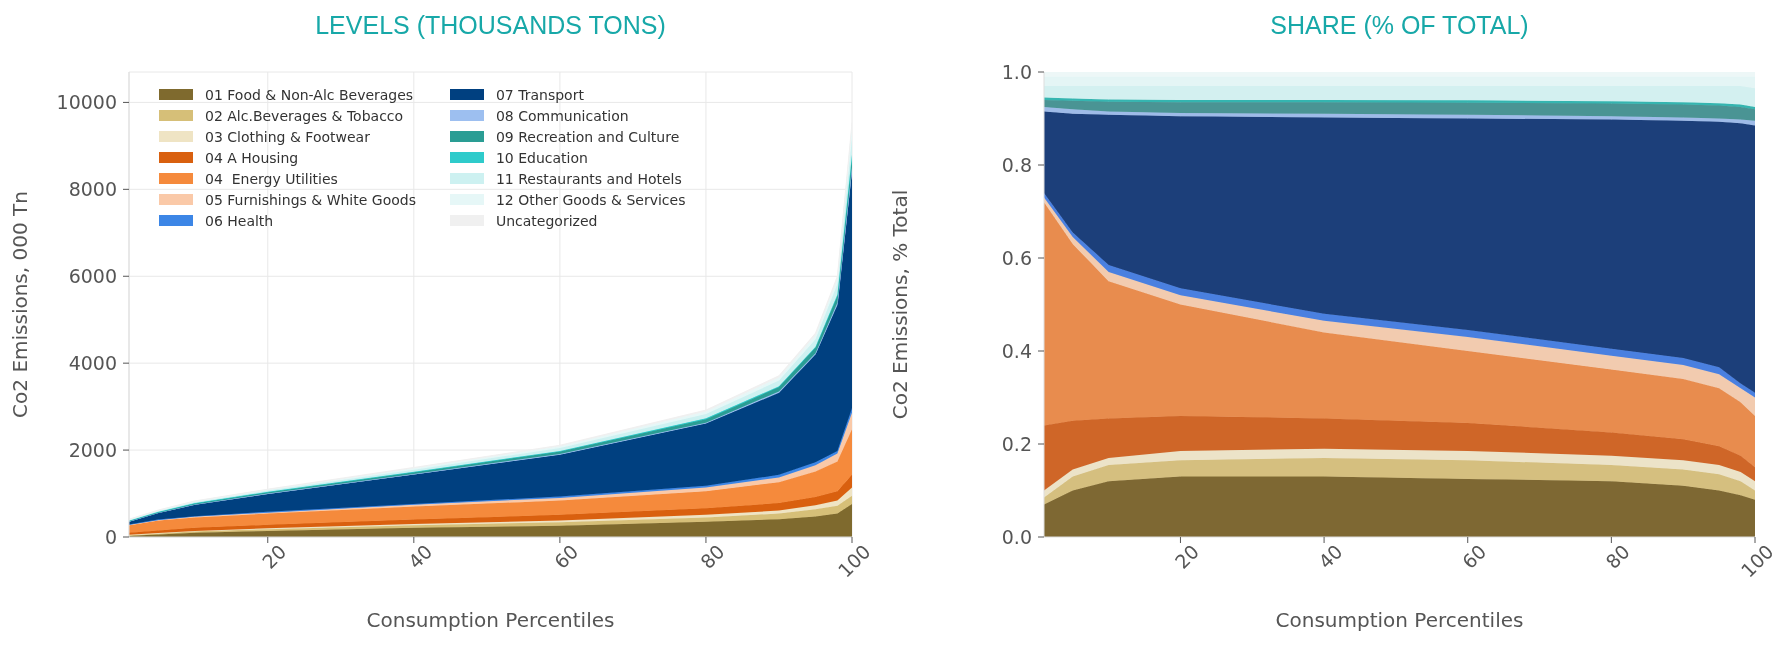 The width and height of the screenshot is (1787, 645). Describe the element at coordinates (490, 25) in the screenshot. I see `chart-title: LEVELS (THOUSANDS TONS)` at that location.